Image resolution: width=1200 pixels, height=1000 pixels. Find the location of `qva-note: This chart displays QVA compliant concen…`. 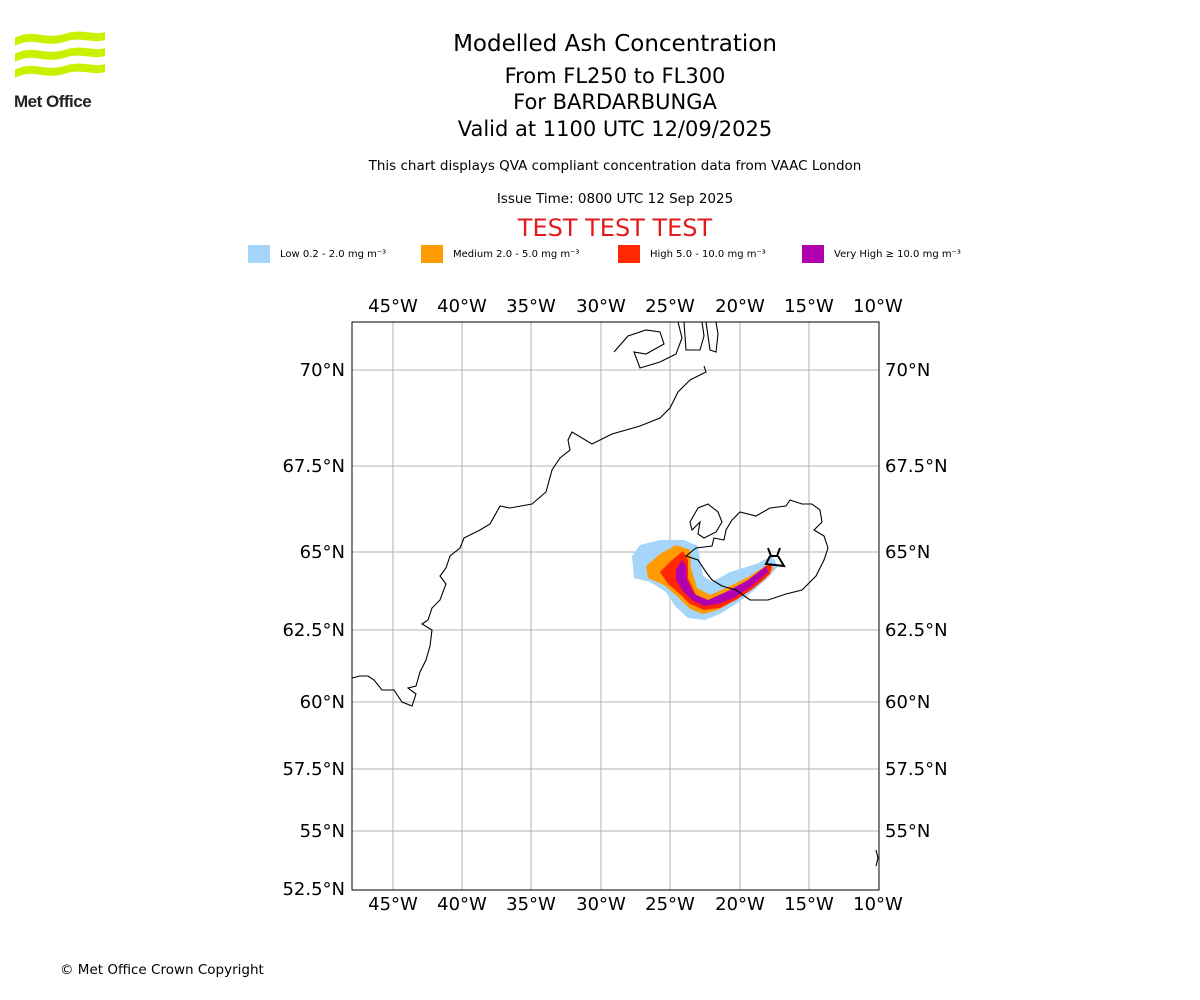

qva-note: This chart displays QVA compliant concen… is located at coordinates (615, 166).